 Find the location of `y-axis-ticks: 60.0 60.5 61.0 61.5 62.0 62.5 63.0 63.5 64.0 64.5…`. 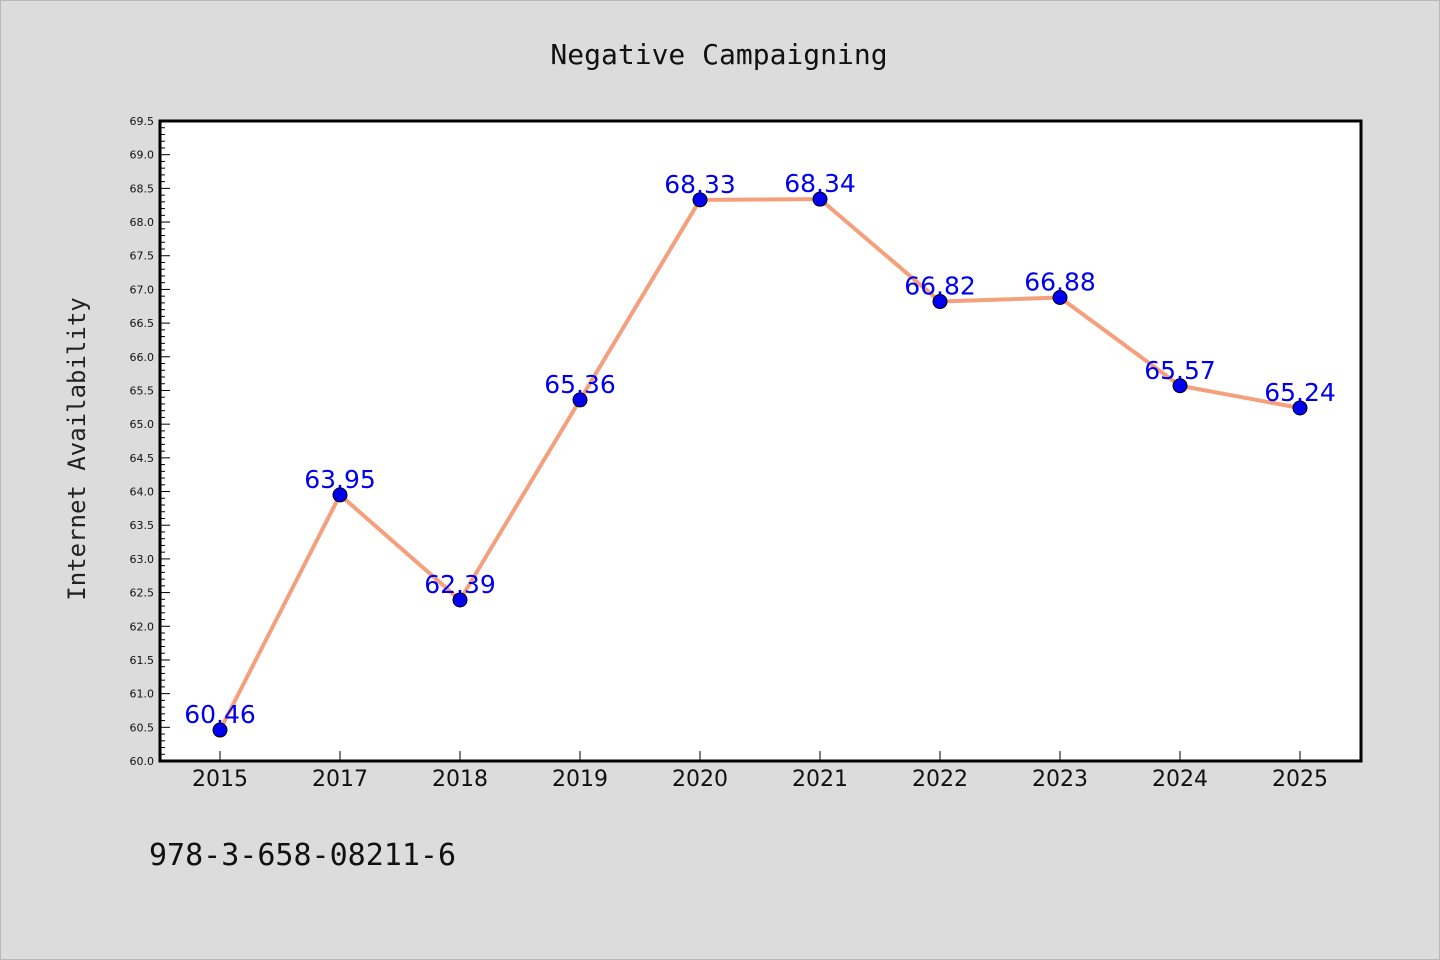

y-axis-ticks: 60.0 60.5 61.0 61.5 62.0 62.5 63.0 63.5 64.0 64.5… is located at coordinates (150, 441).